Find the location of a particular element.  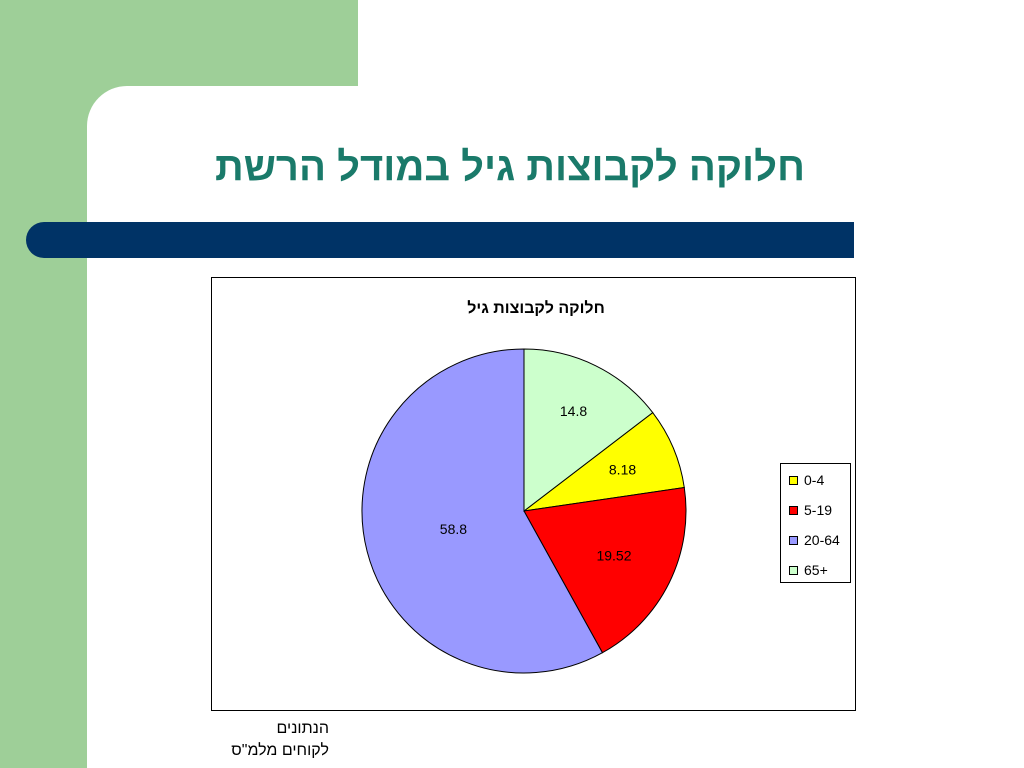

legend-item-20-64: 20-64 is located at coordinates (814, 540).